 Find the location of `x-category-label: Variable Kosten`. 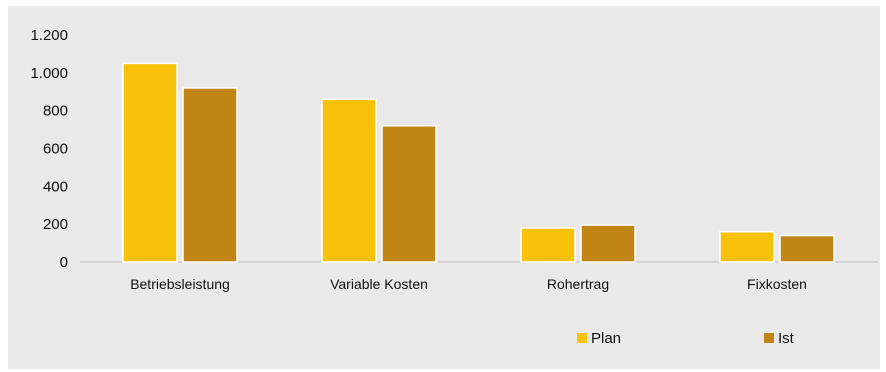

x-category-label: Variable Kosten is located at coordinates (379, 284).